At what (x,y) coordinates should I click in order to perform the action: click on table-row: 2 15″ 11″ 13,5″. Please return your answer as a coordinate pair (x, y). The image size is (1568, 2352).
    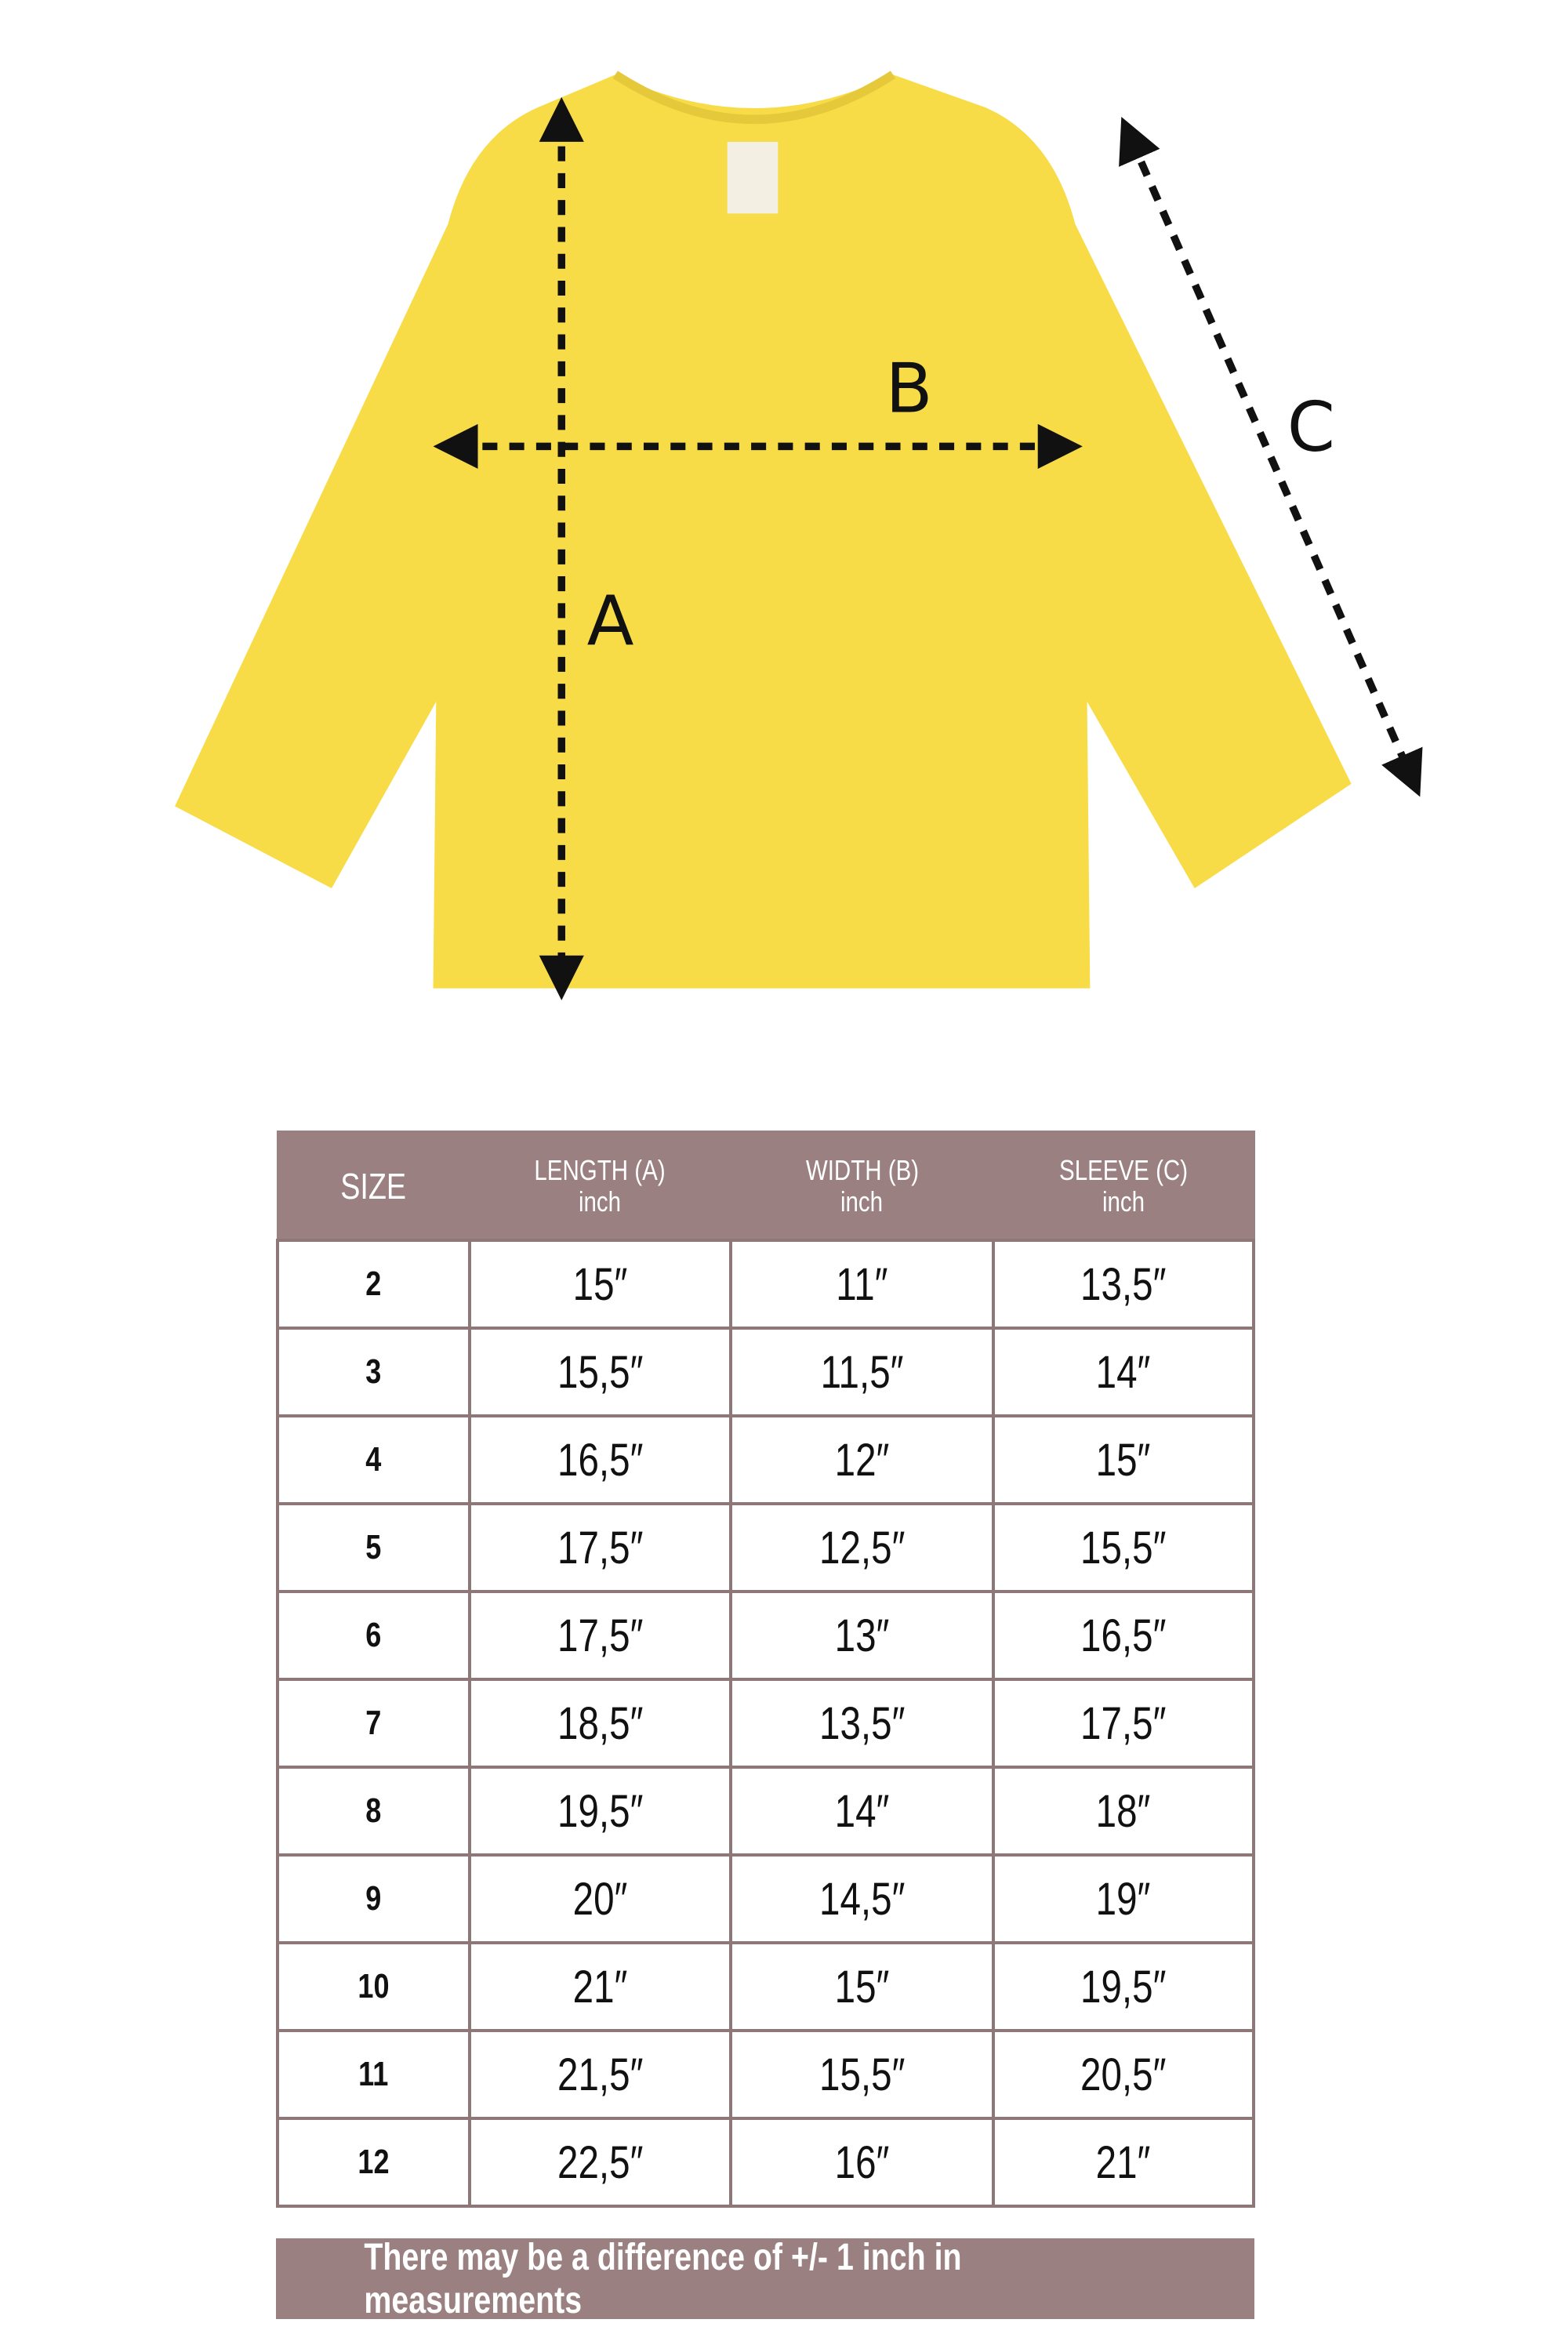
    Looking at the image, I should click on (765, 1284).